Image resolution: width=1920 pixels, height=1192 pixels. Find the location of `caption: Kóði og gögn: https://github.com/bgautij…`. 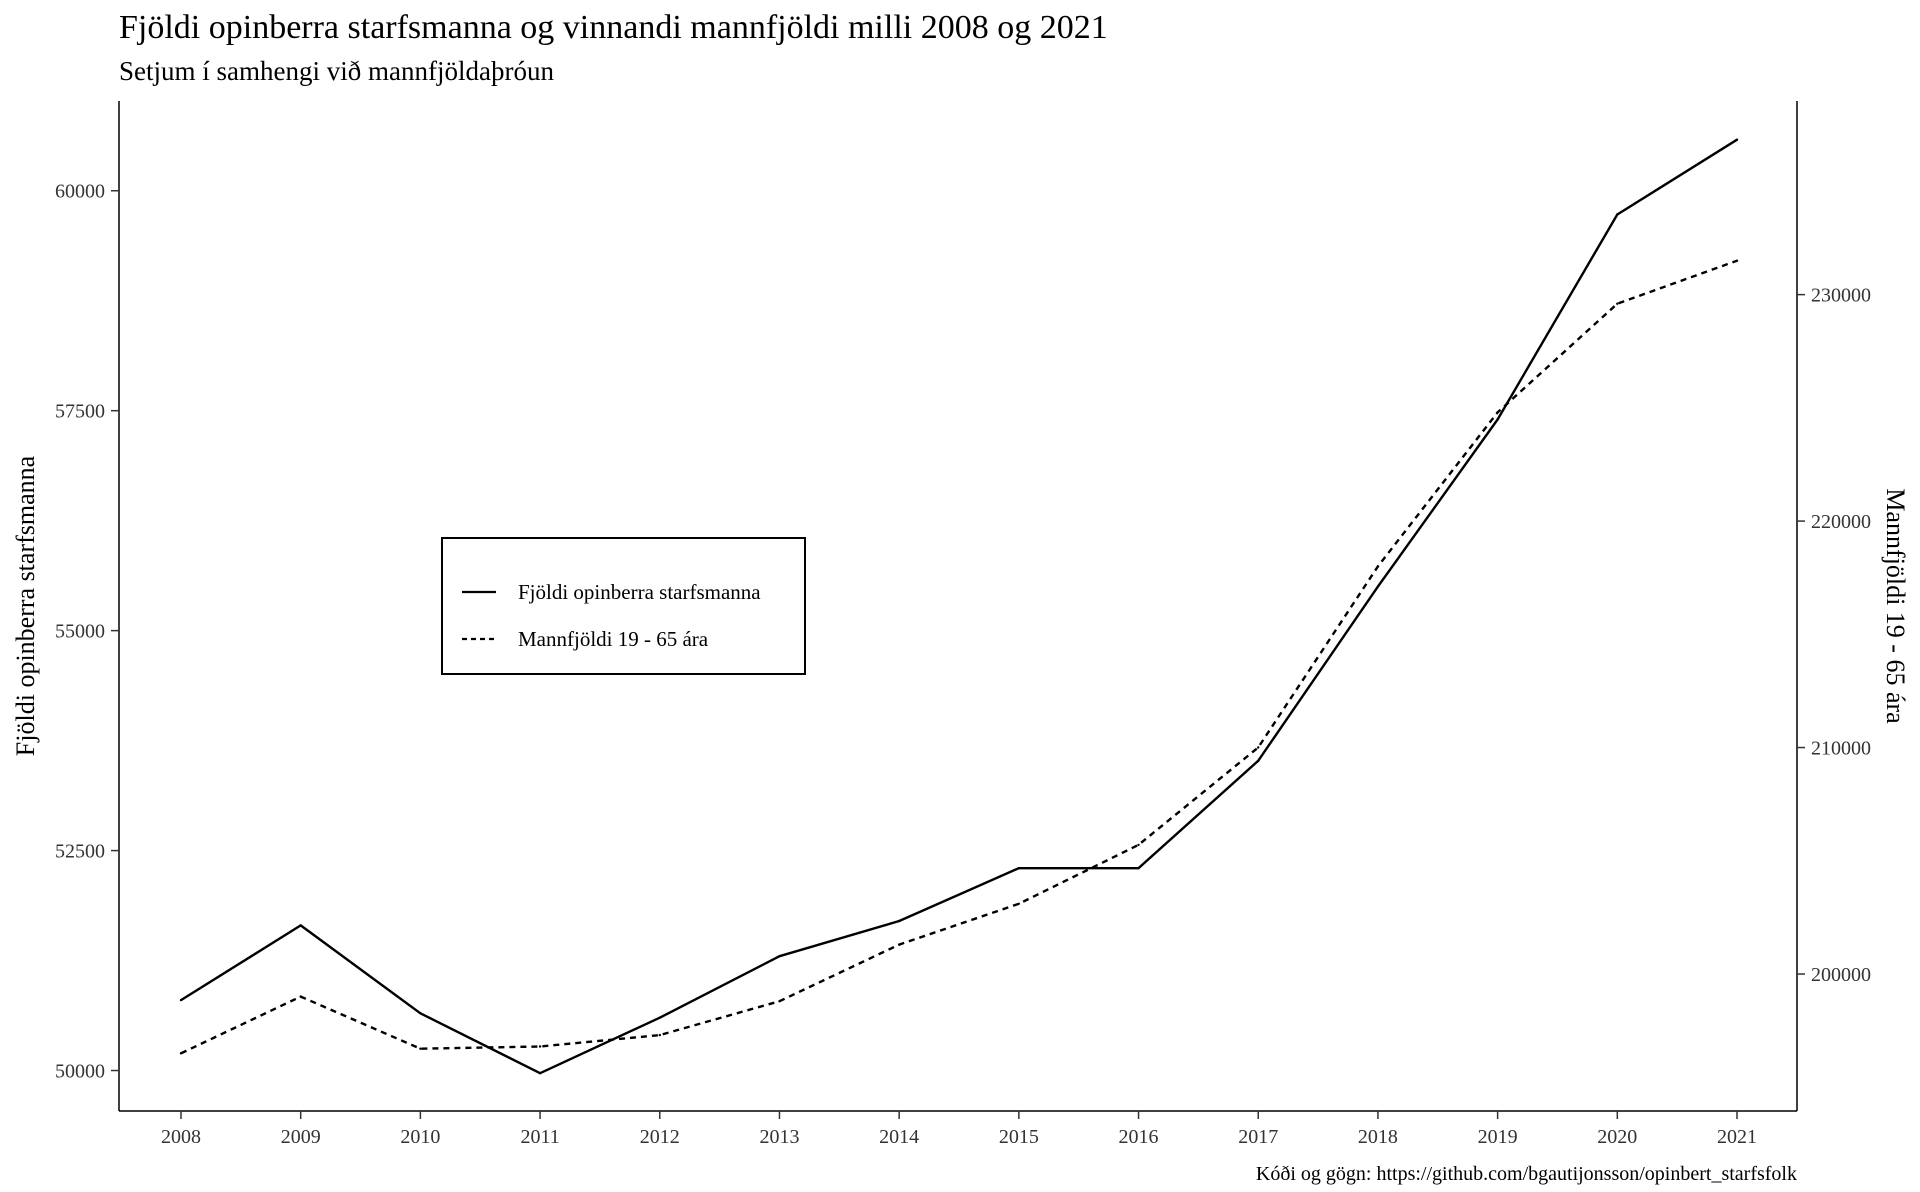

caption: Kóði og gögn: https://github.com/bgautij… is located at coordinates (1526, 1174).